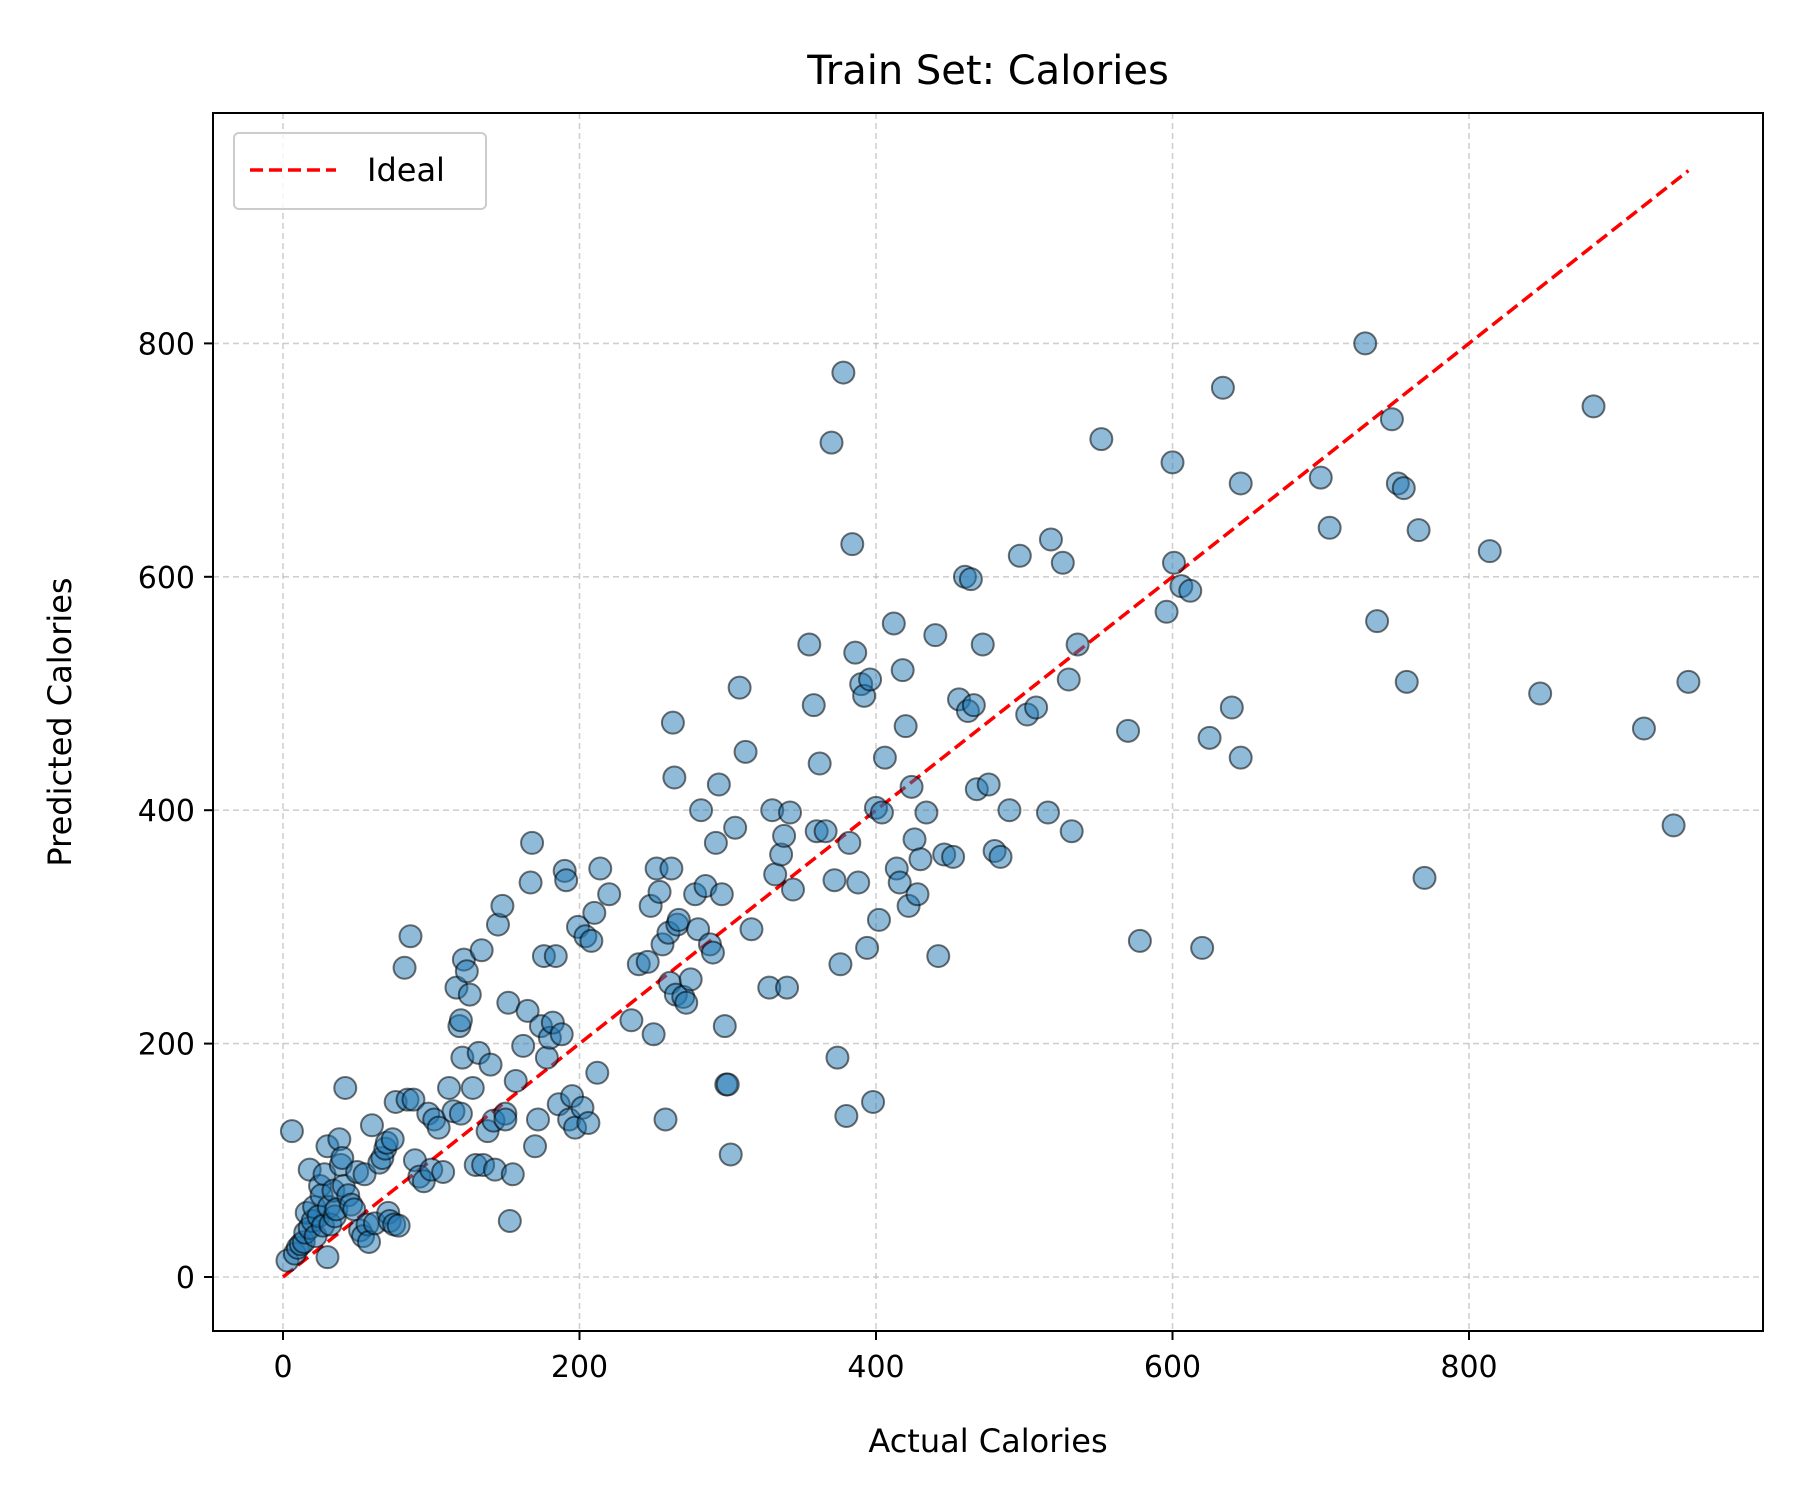 The image size is (1800, 1500). What do you see at coordinates (579, 1367) in the screenshot?
I see `x-tick-label: 200` at bounding box center [579, 1367].